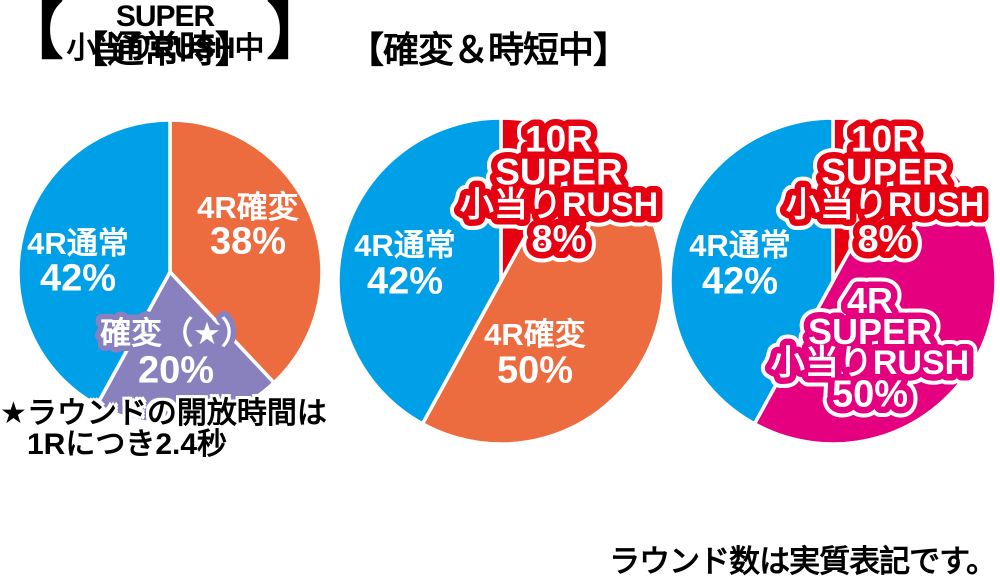 This screenshot has height=577, width=1000. Describe the element at coordinates (488, 49) in the screenshot. I see `chart-title-kakuhen-jitan: 【確変＆時短中】` at that location.